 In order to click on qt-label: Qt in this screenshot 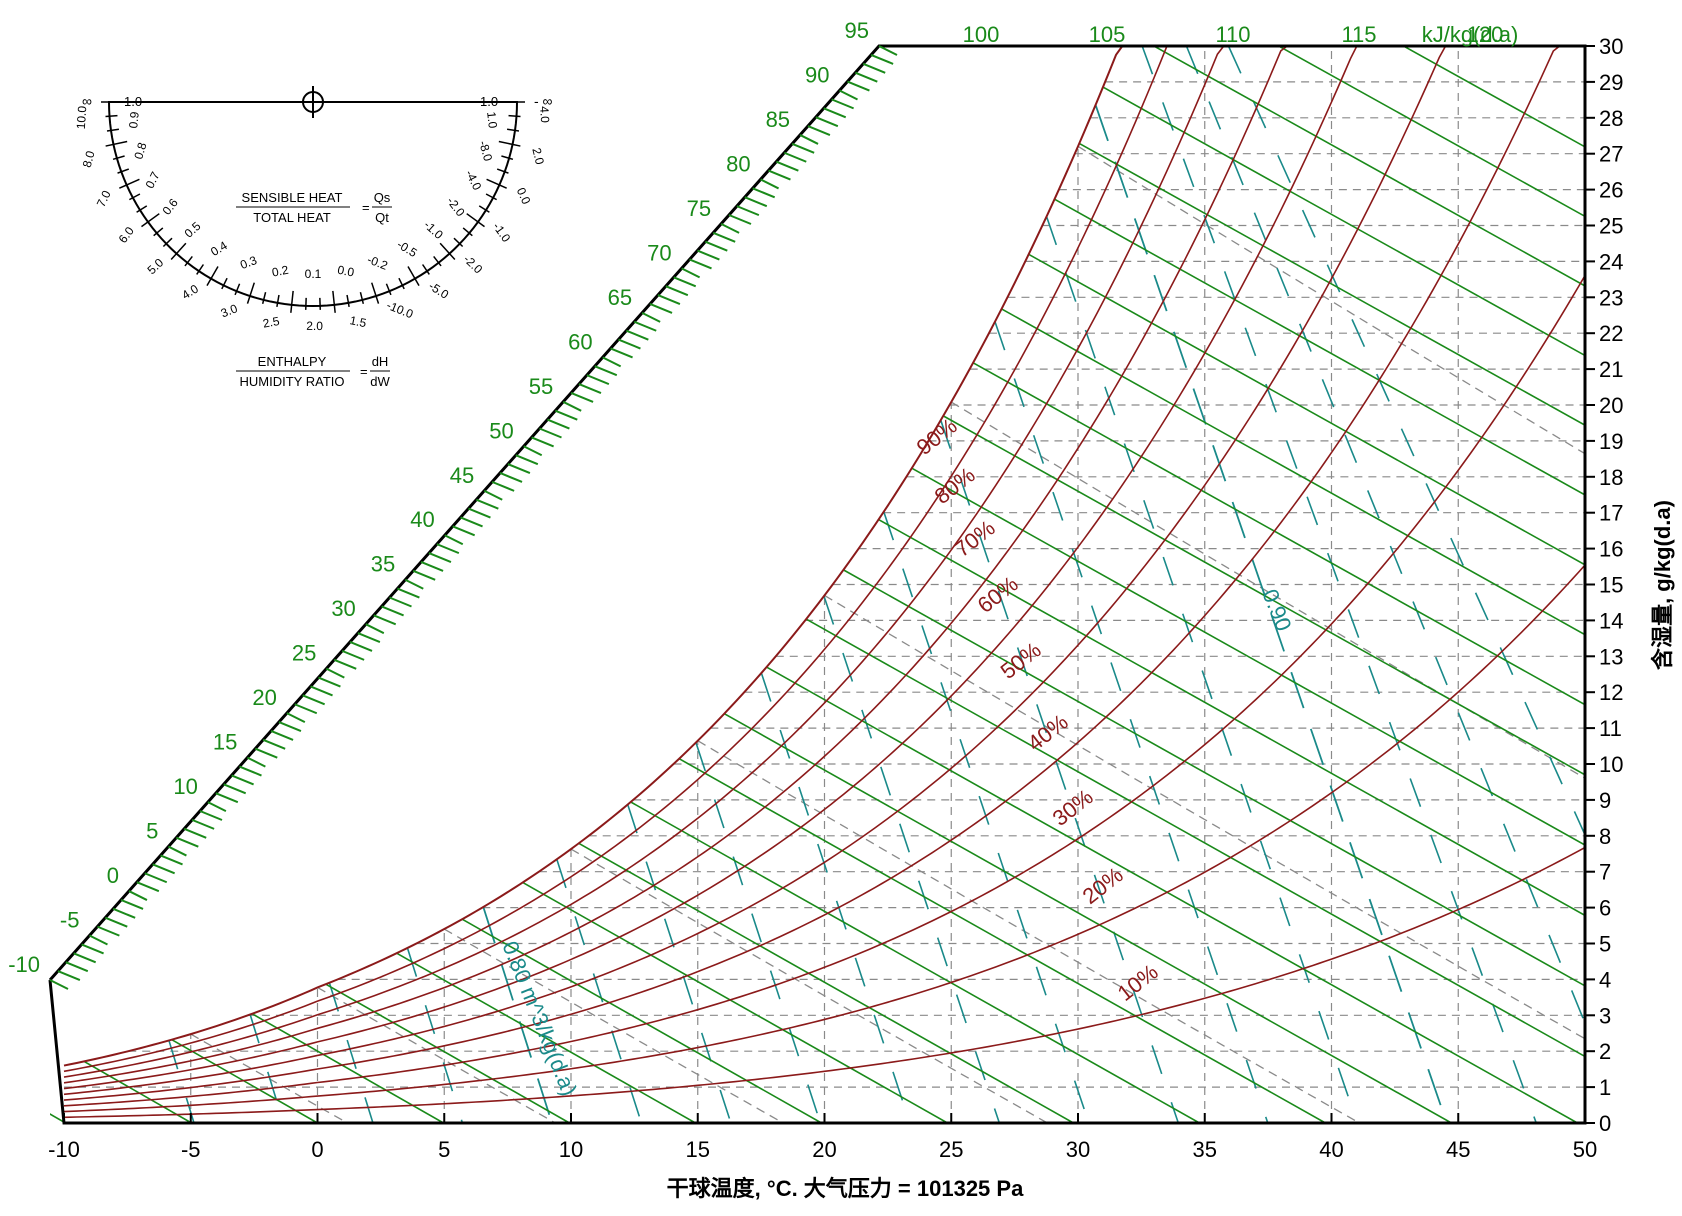, I will do `click(382, 217)`.